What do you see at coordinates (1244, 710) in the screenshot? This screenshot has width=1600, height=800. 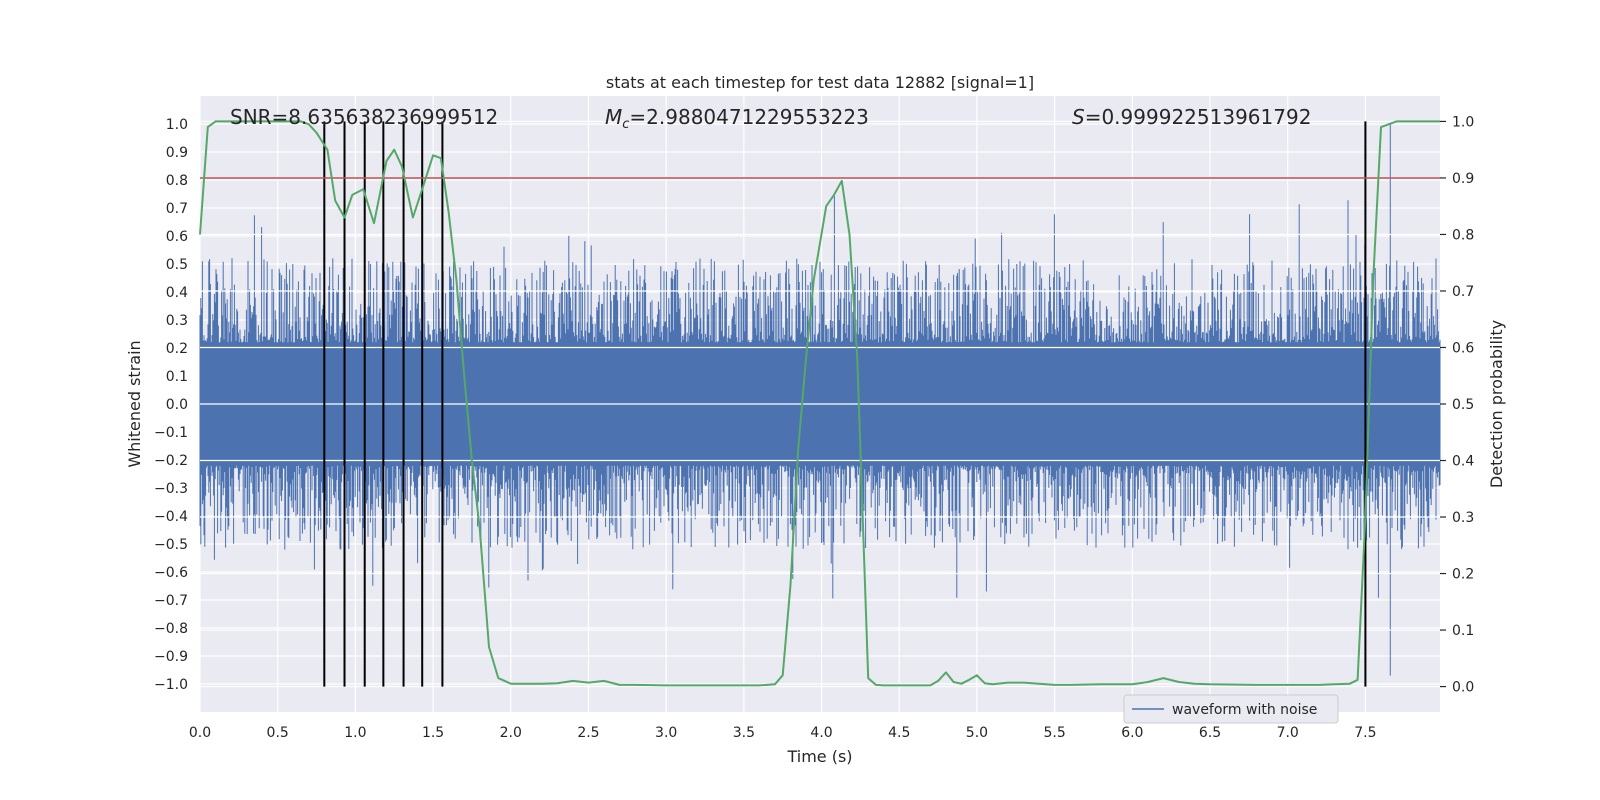 I see `legend-label: waveform with noise` at bounding box center [1244, 710].